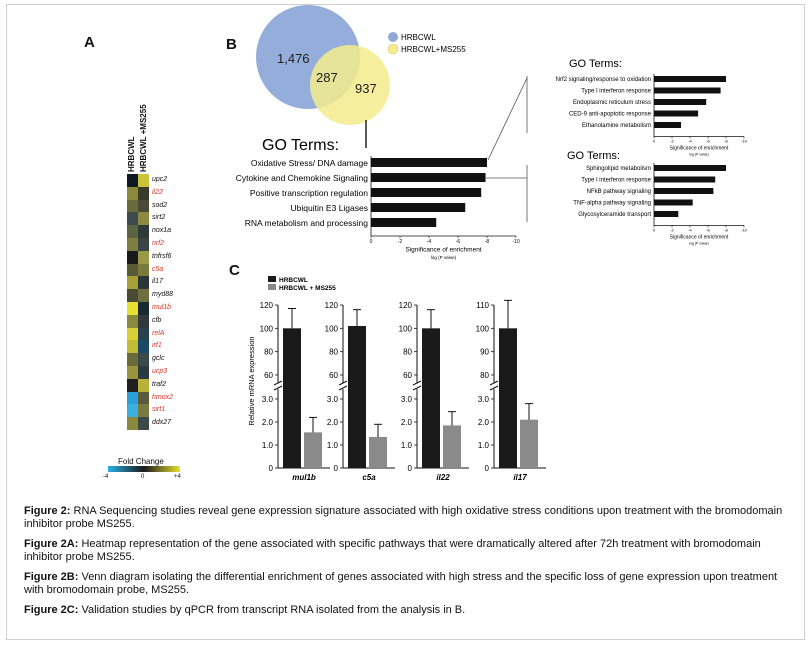 The image size is (811, 646). What do you see at coordinates (406, 328) in the screenshot?
I see `qpcr-il22-upper-tick-label-2: 100` at bounding box center [406, 328].